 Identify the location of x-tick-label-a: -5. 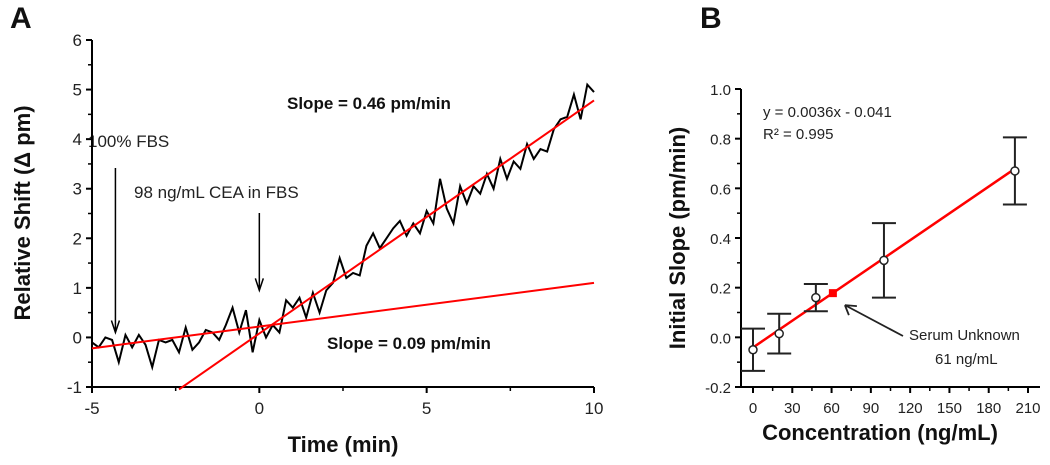
(91, 408).